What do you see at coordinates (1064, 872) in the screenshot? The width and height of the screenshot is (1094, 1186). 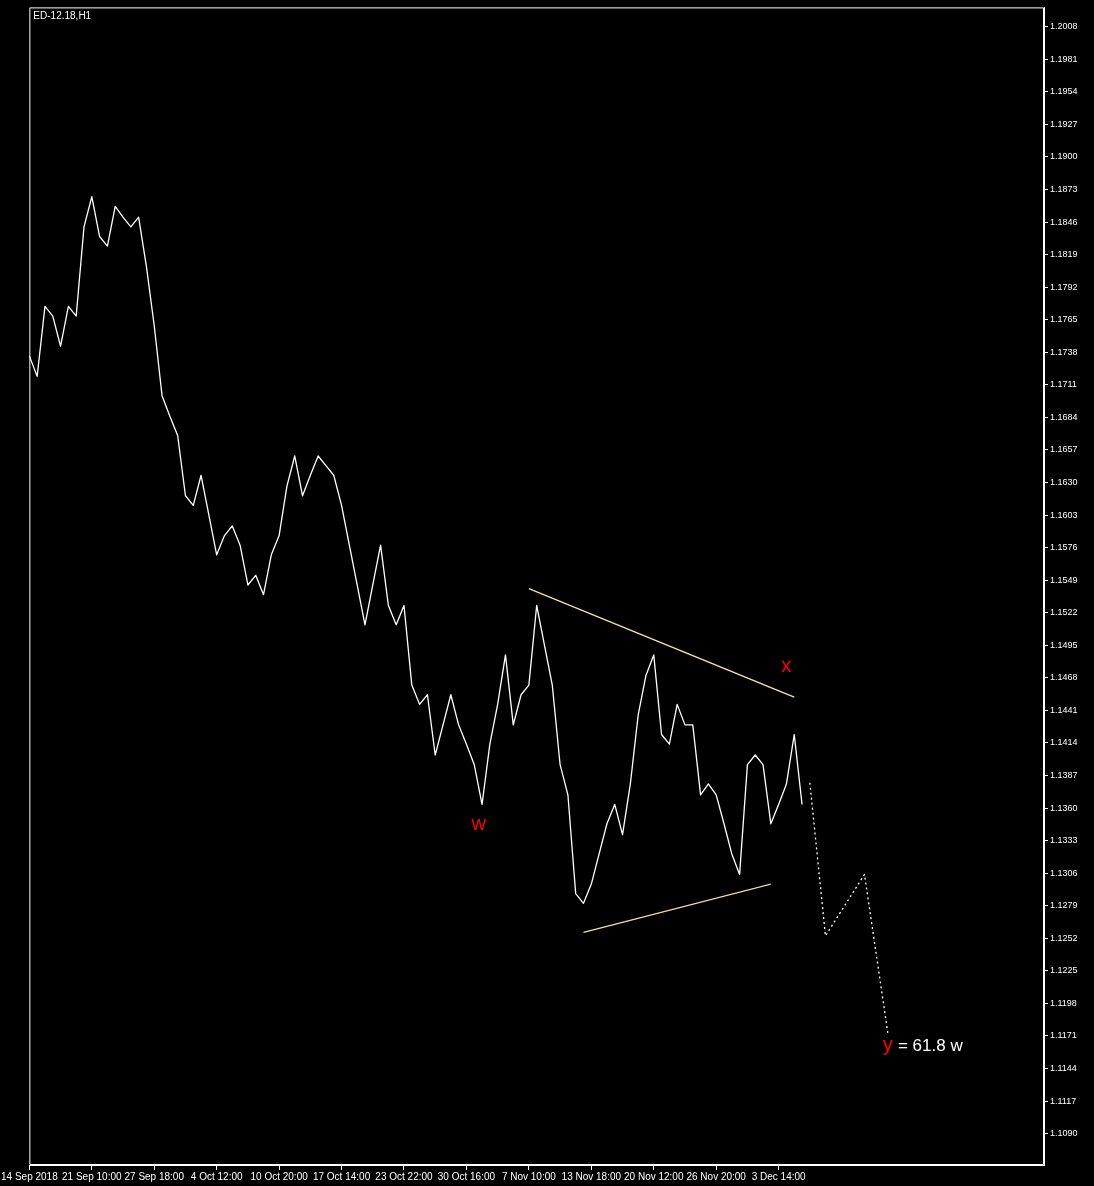 I see `y-tick-label: 1.1306` at bounding box center [1064, 872].